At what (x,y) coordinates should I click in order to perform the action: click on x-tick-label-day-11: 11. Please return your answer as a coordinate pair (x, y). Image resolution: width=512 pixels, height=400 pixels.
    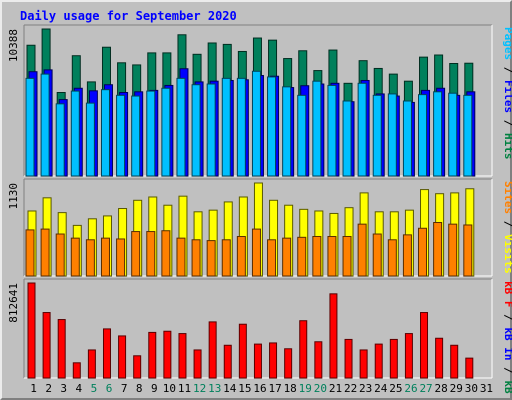
    Looking at the image, I should click on (184, 388).